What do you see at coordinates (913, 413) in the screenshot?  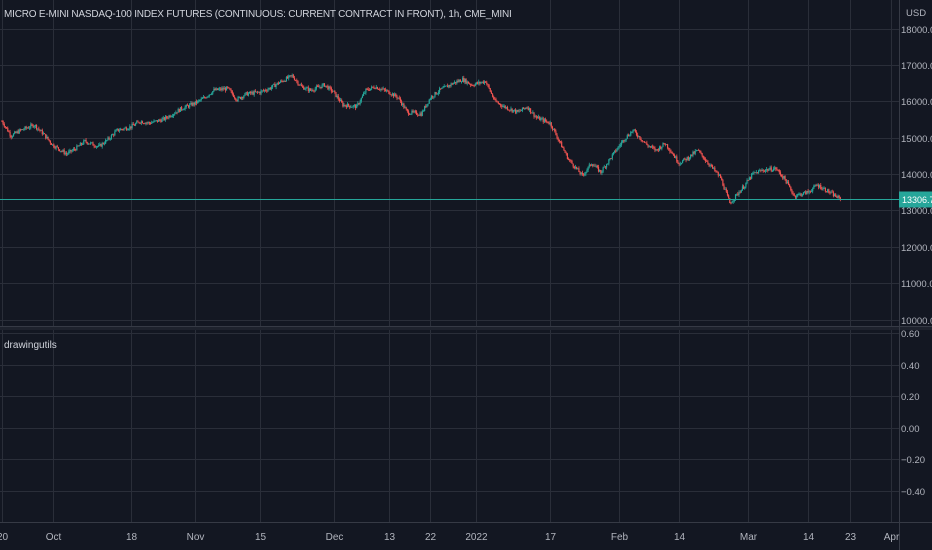 I see `indicator-axis: 0.60 0.40 0.20 0.00 −0.20 −0.40` at bounding box center [913, 413].